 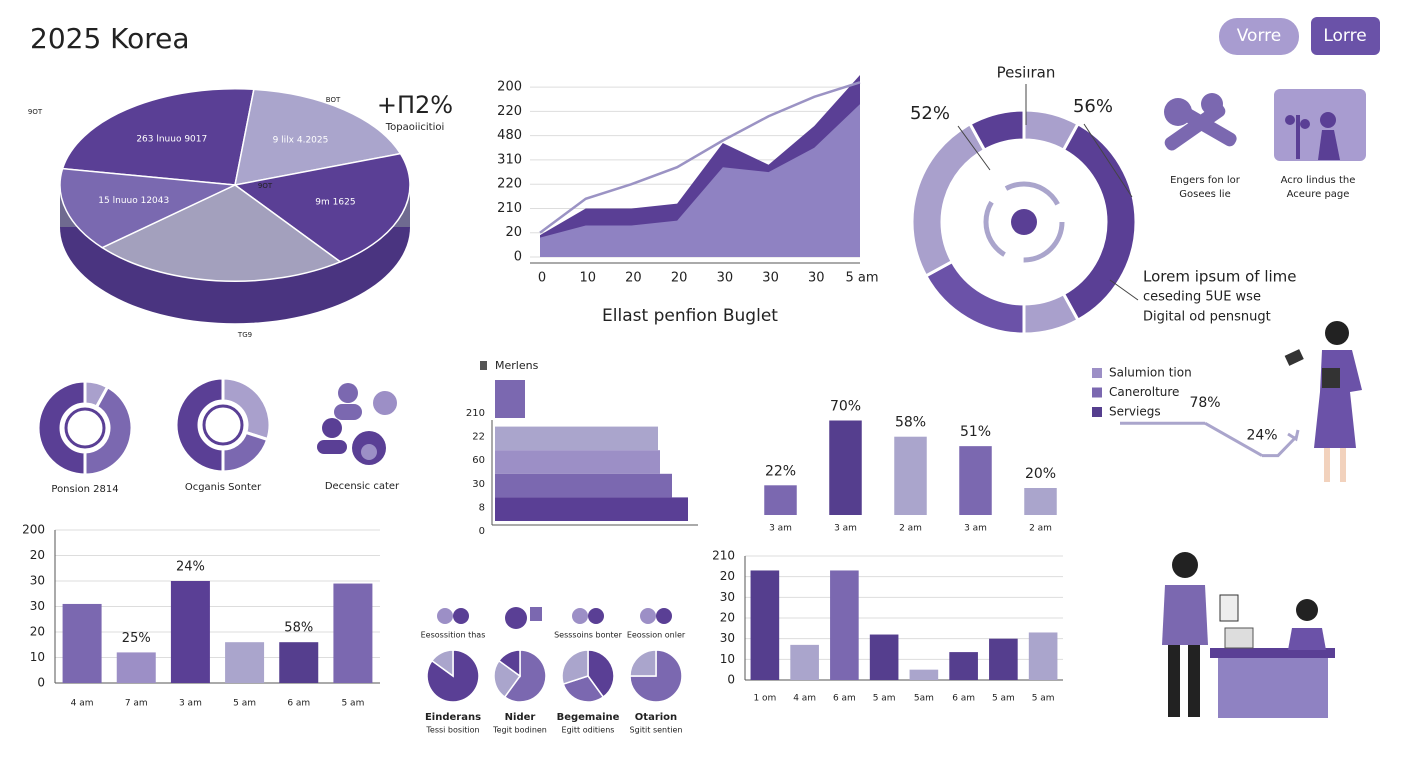 What do you see at coordinates (1135, 412) in the screenshot?
I see `legend-label: Serviegs` at bounding box center [1135, 412].